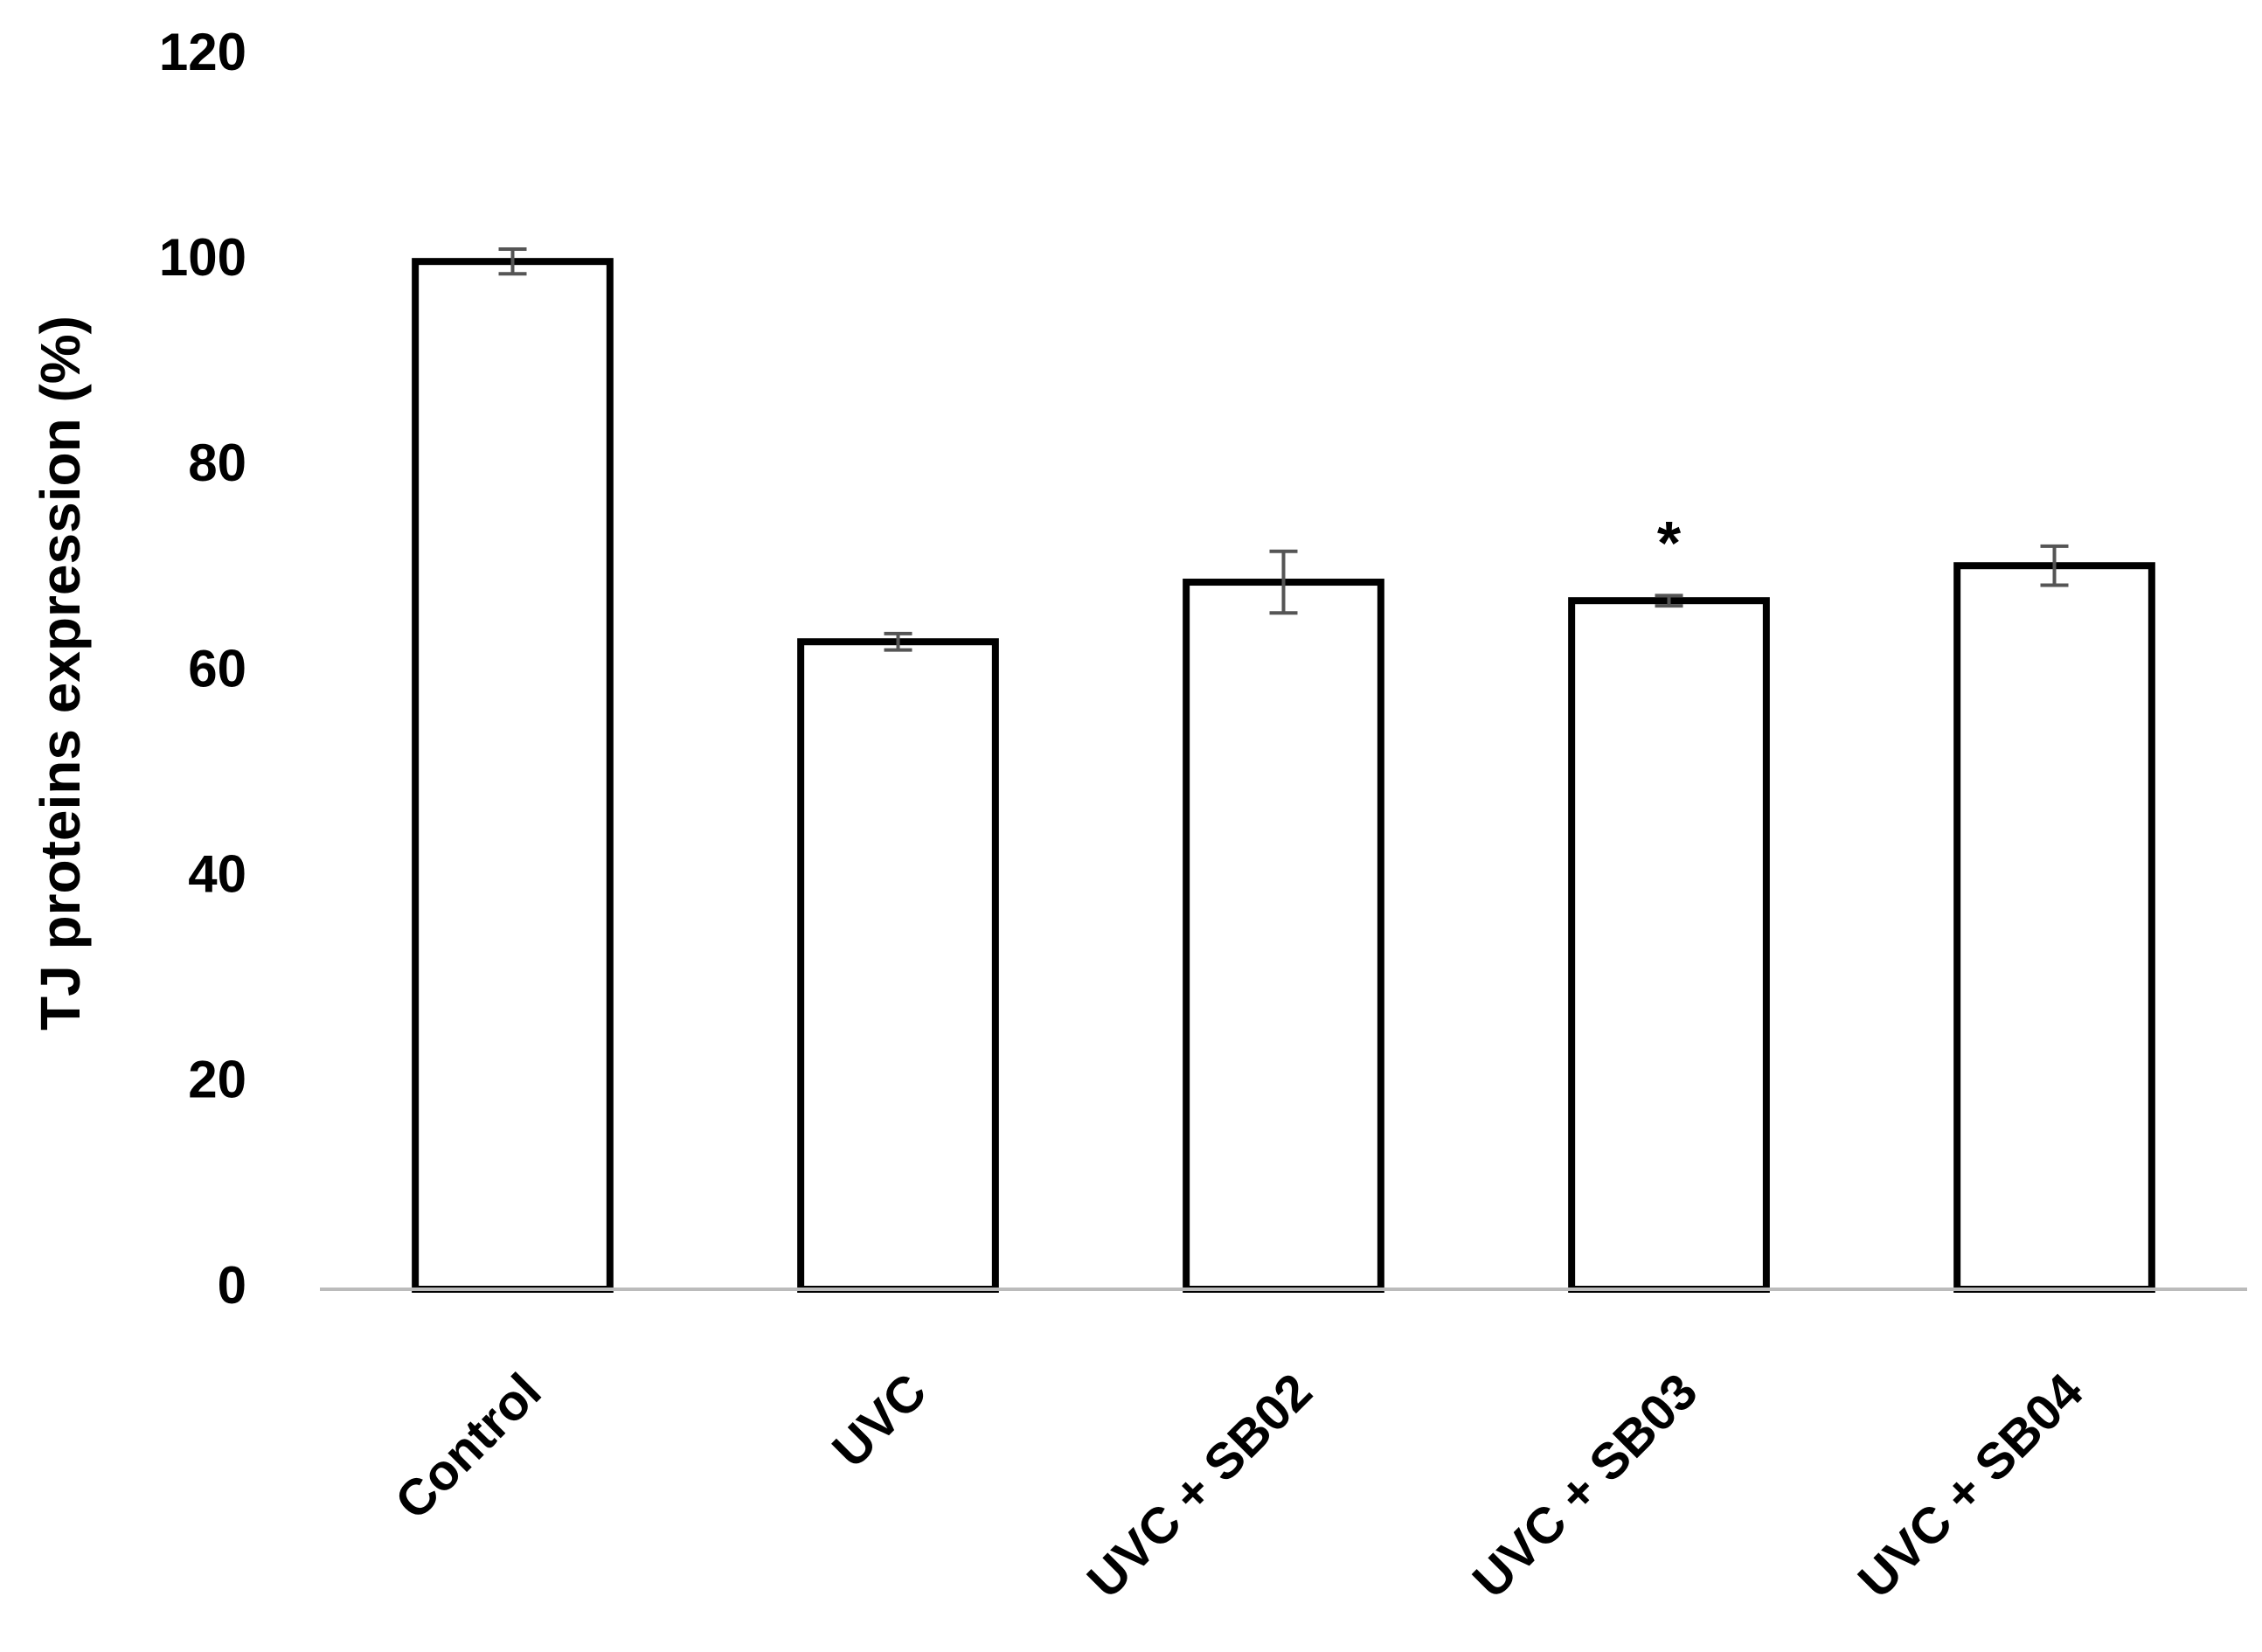 This screenshot has height=1652, width=2262. I want to click on annotation: *, so click(1669, 543).